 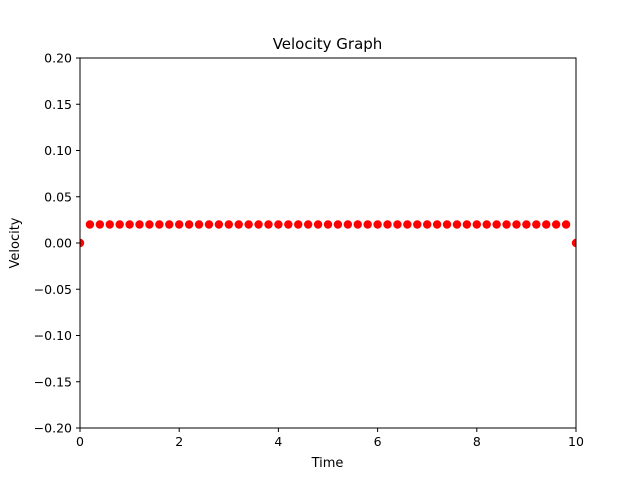 I want to click on x-tick-label: 2, so click(x=179, y=441).